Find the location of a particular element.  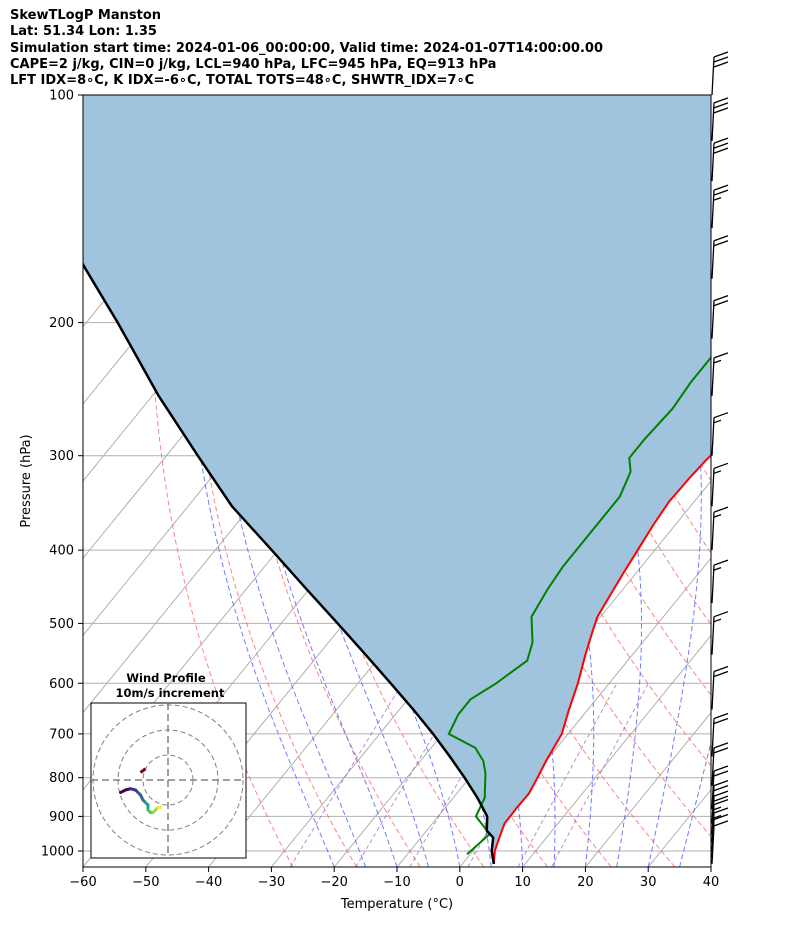

hodograph is located at coordinates (168, 780).